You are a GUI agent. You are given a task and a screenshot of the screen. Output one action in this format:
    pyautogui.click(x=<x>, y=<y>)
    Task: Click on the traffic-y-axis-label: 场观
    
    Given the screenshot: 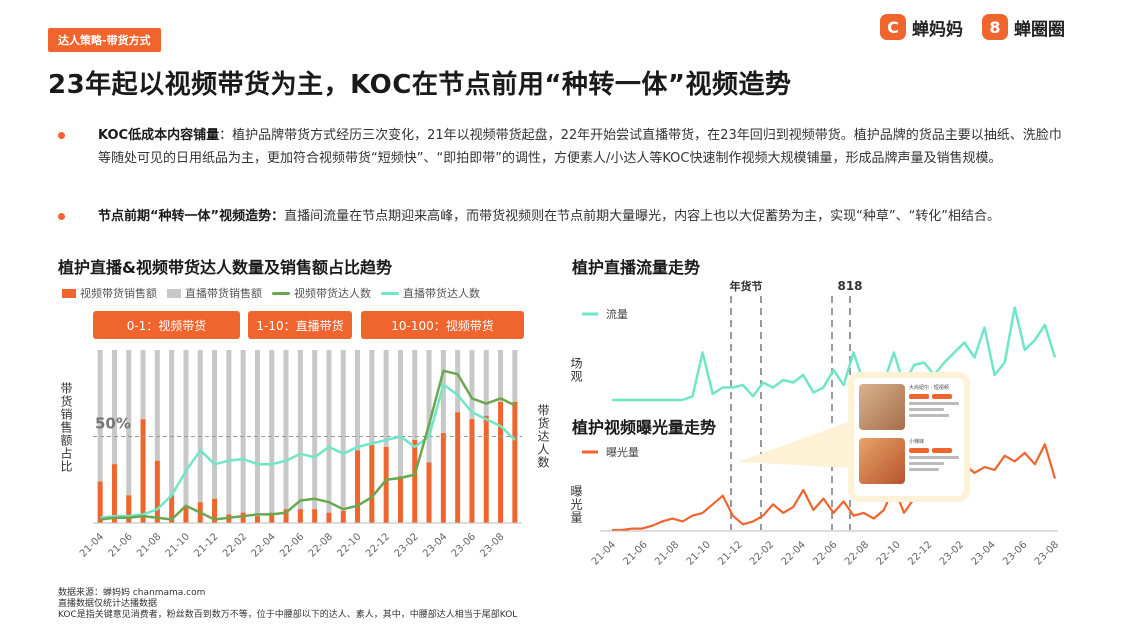 What is the action you would take?
    pyautogui.click(x=576, y=370)
    